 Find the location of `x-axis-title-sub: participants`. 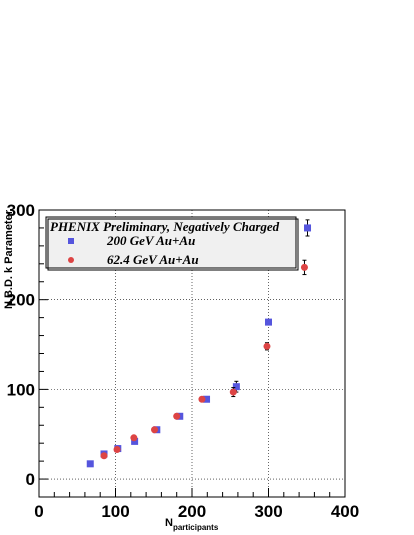

x-axis-title-sub: participants is located at coordinates (196, 527).